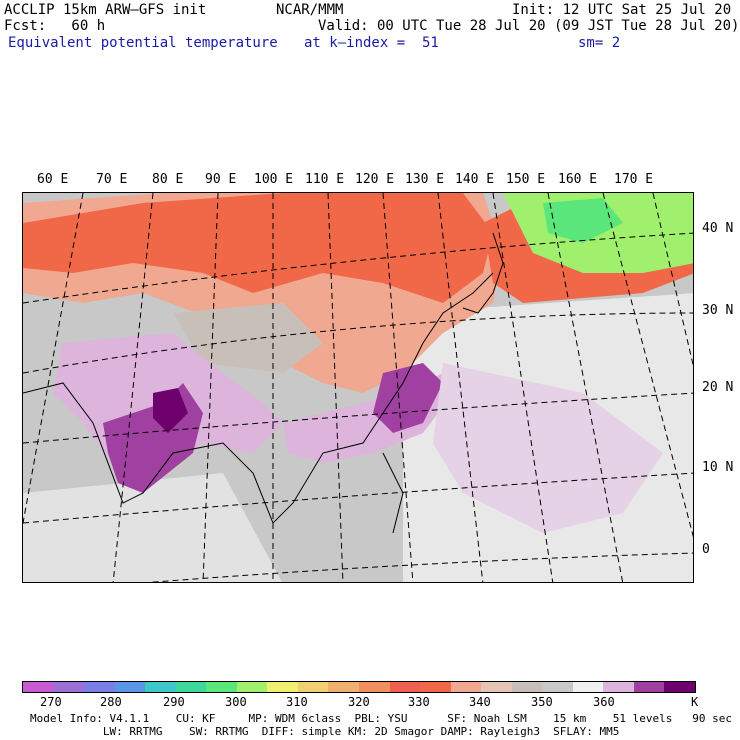  I want to click on lon-label: 170 E, so click(634, 179).